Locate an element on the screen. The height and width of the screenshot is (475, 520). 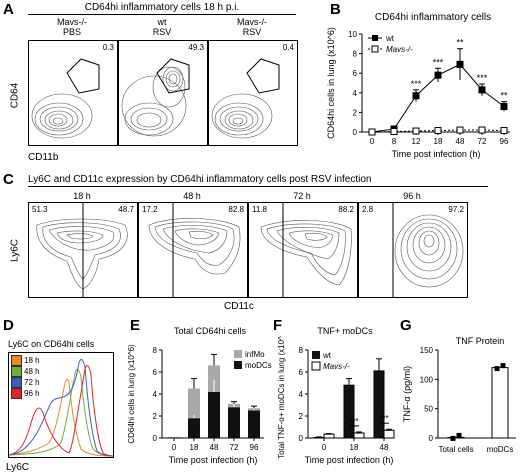
panel-c-title-rule is located at coordinates (258, 186).